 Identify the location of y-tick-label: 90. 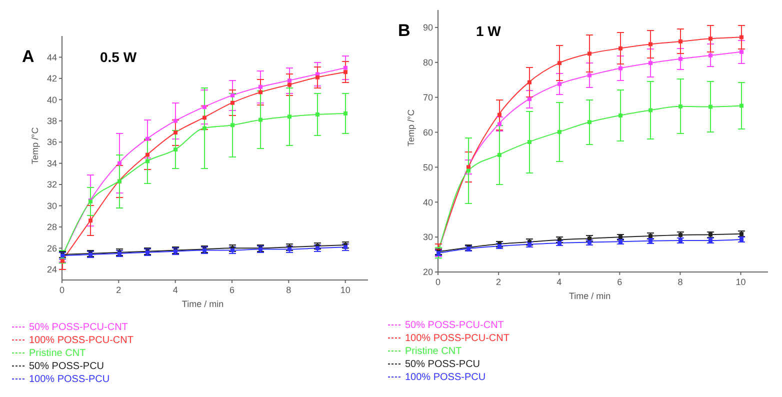
(427, 27).